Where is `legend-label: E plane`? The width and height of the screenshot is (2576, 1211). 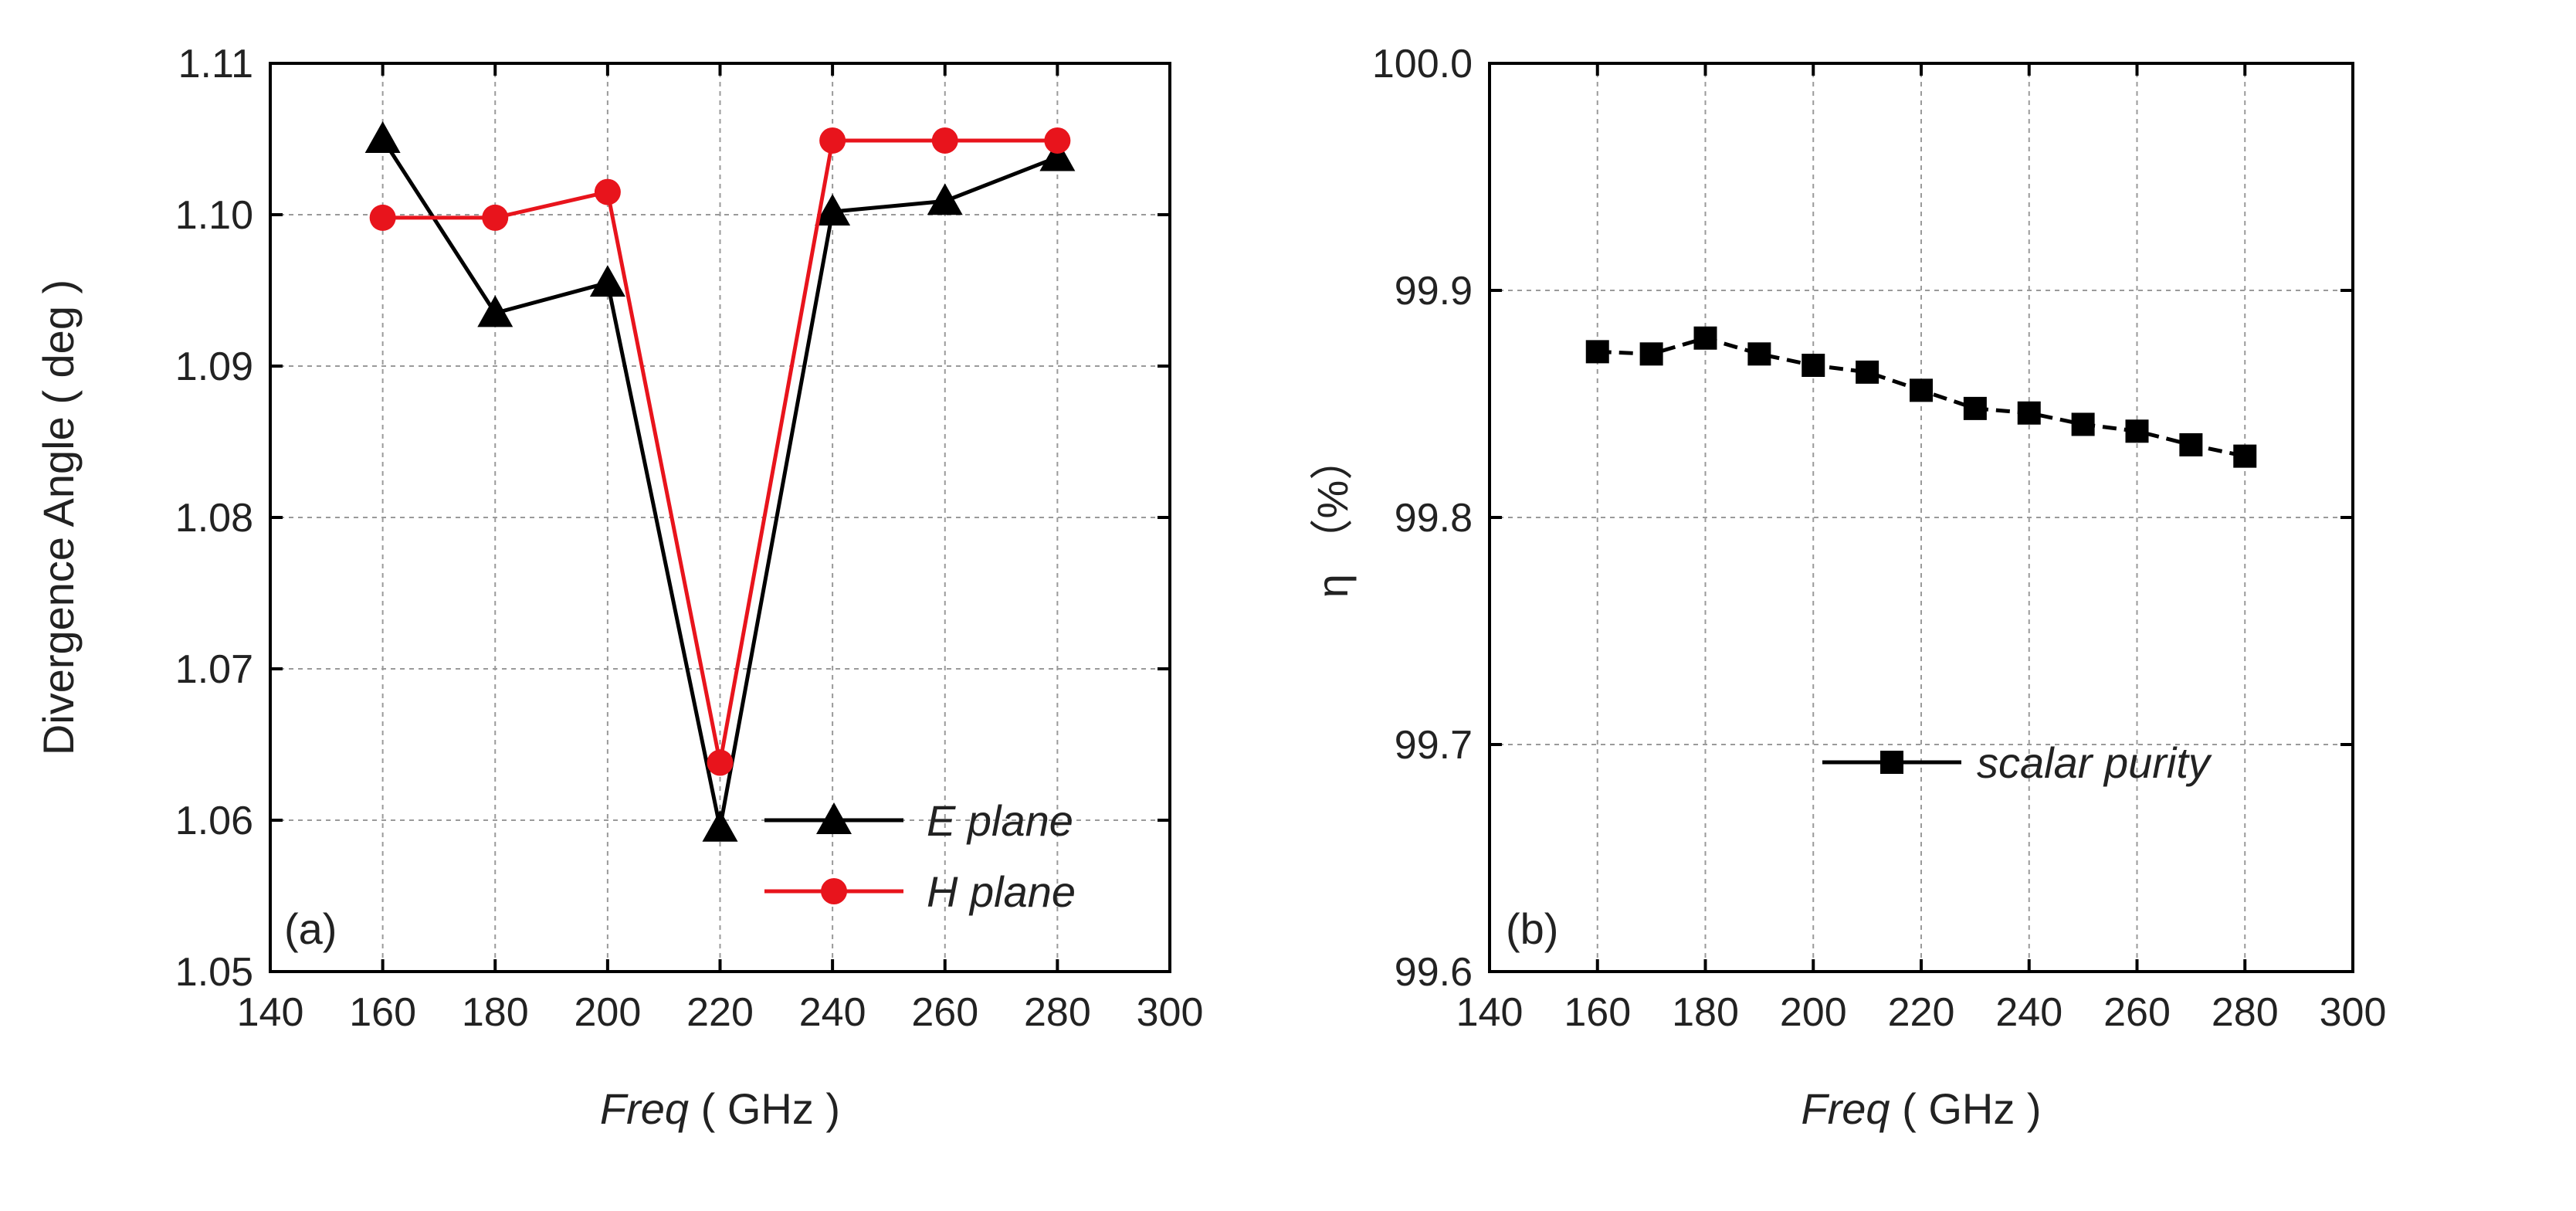
legend-label: E plane is located at coordinates (1000, 820).